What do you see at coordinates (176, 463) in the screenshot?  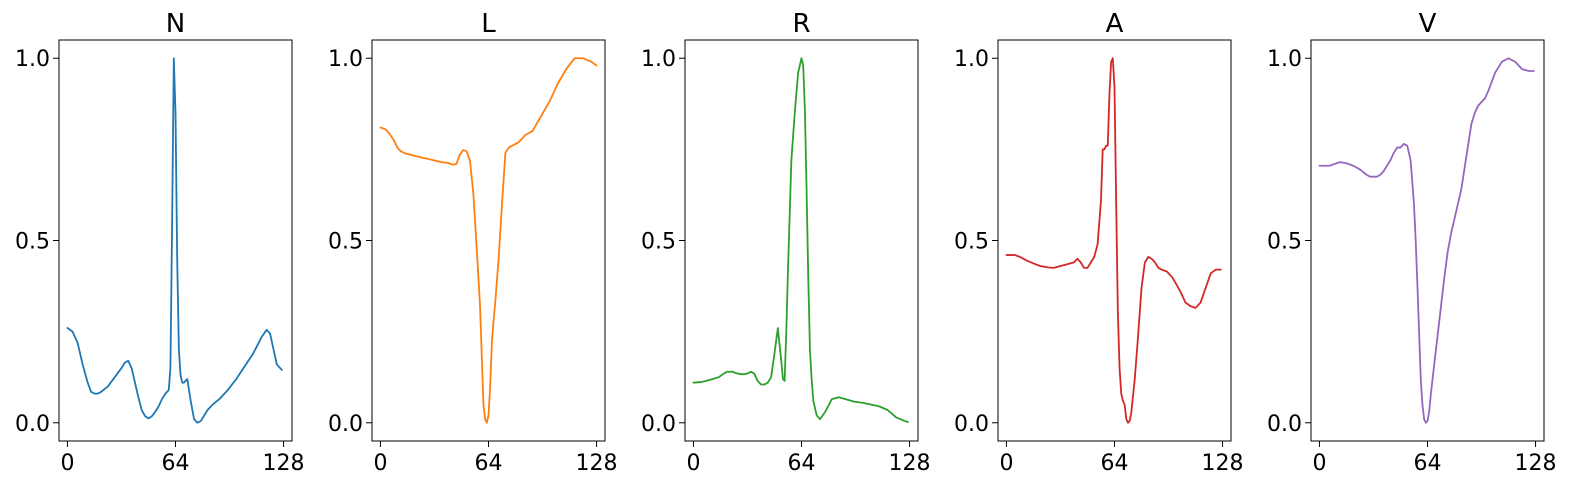 I see `x-tick-label-n-1: 64` at bounding box center [176, 463].